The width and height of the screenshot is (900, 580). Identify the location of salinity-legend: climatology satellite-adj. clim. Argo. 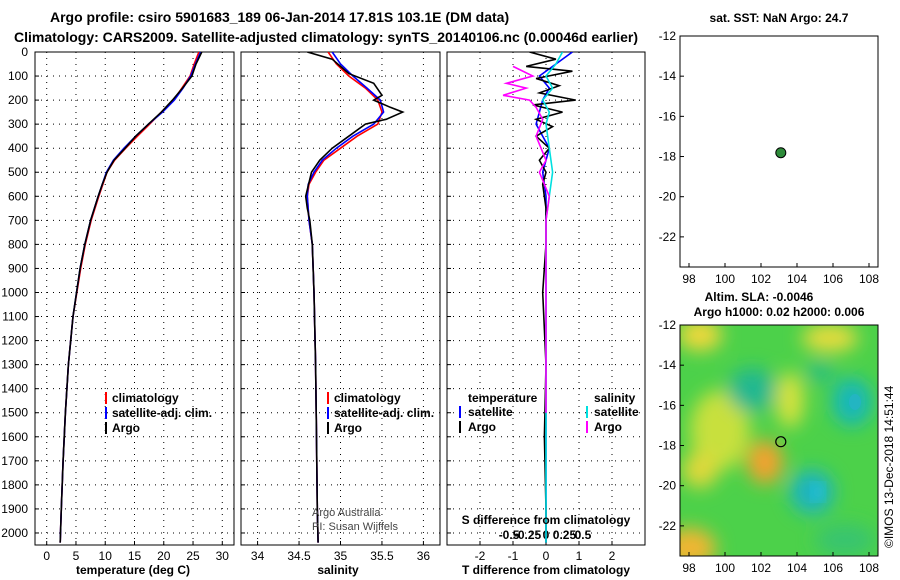
(380, 413).